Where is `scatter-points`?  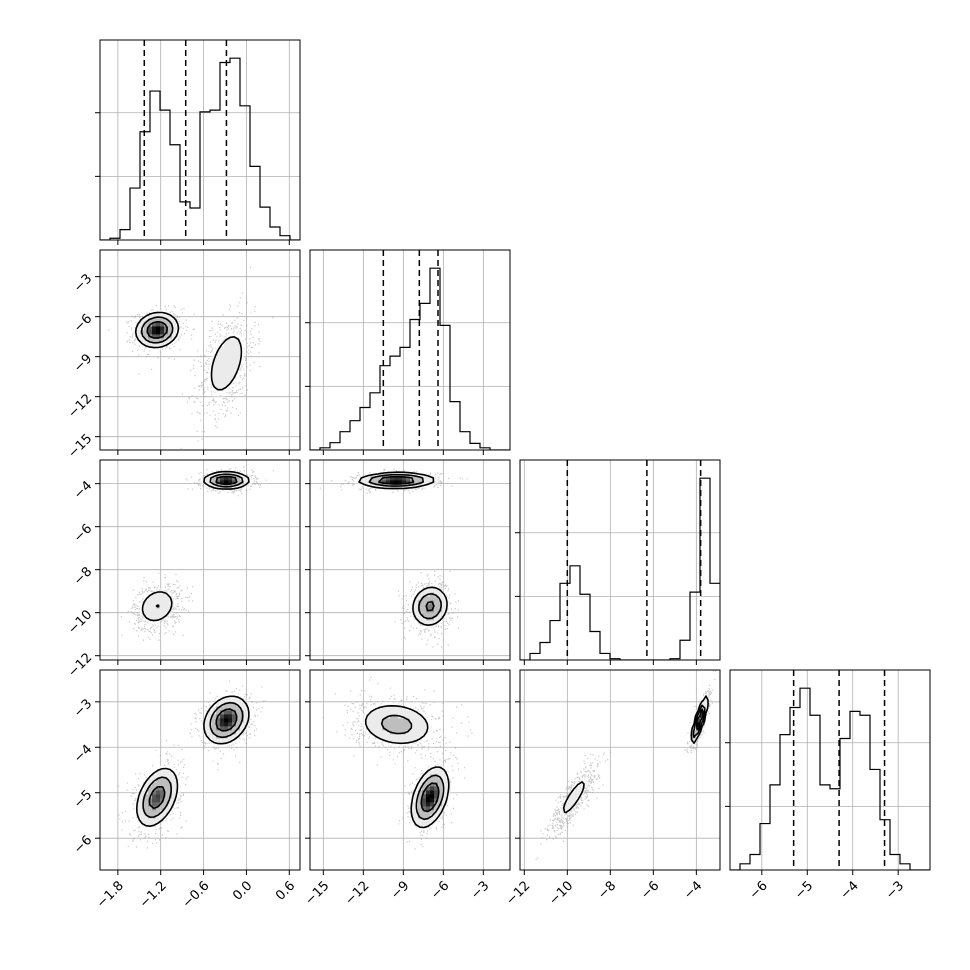
scatter-points is located at coordinates (191, 357).